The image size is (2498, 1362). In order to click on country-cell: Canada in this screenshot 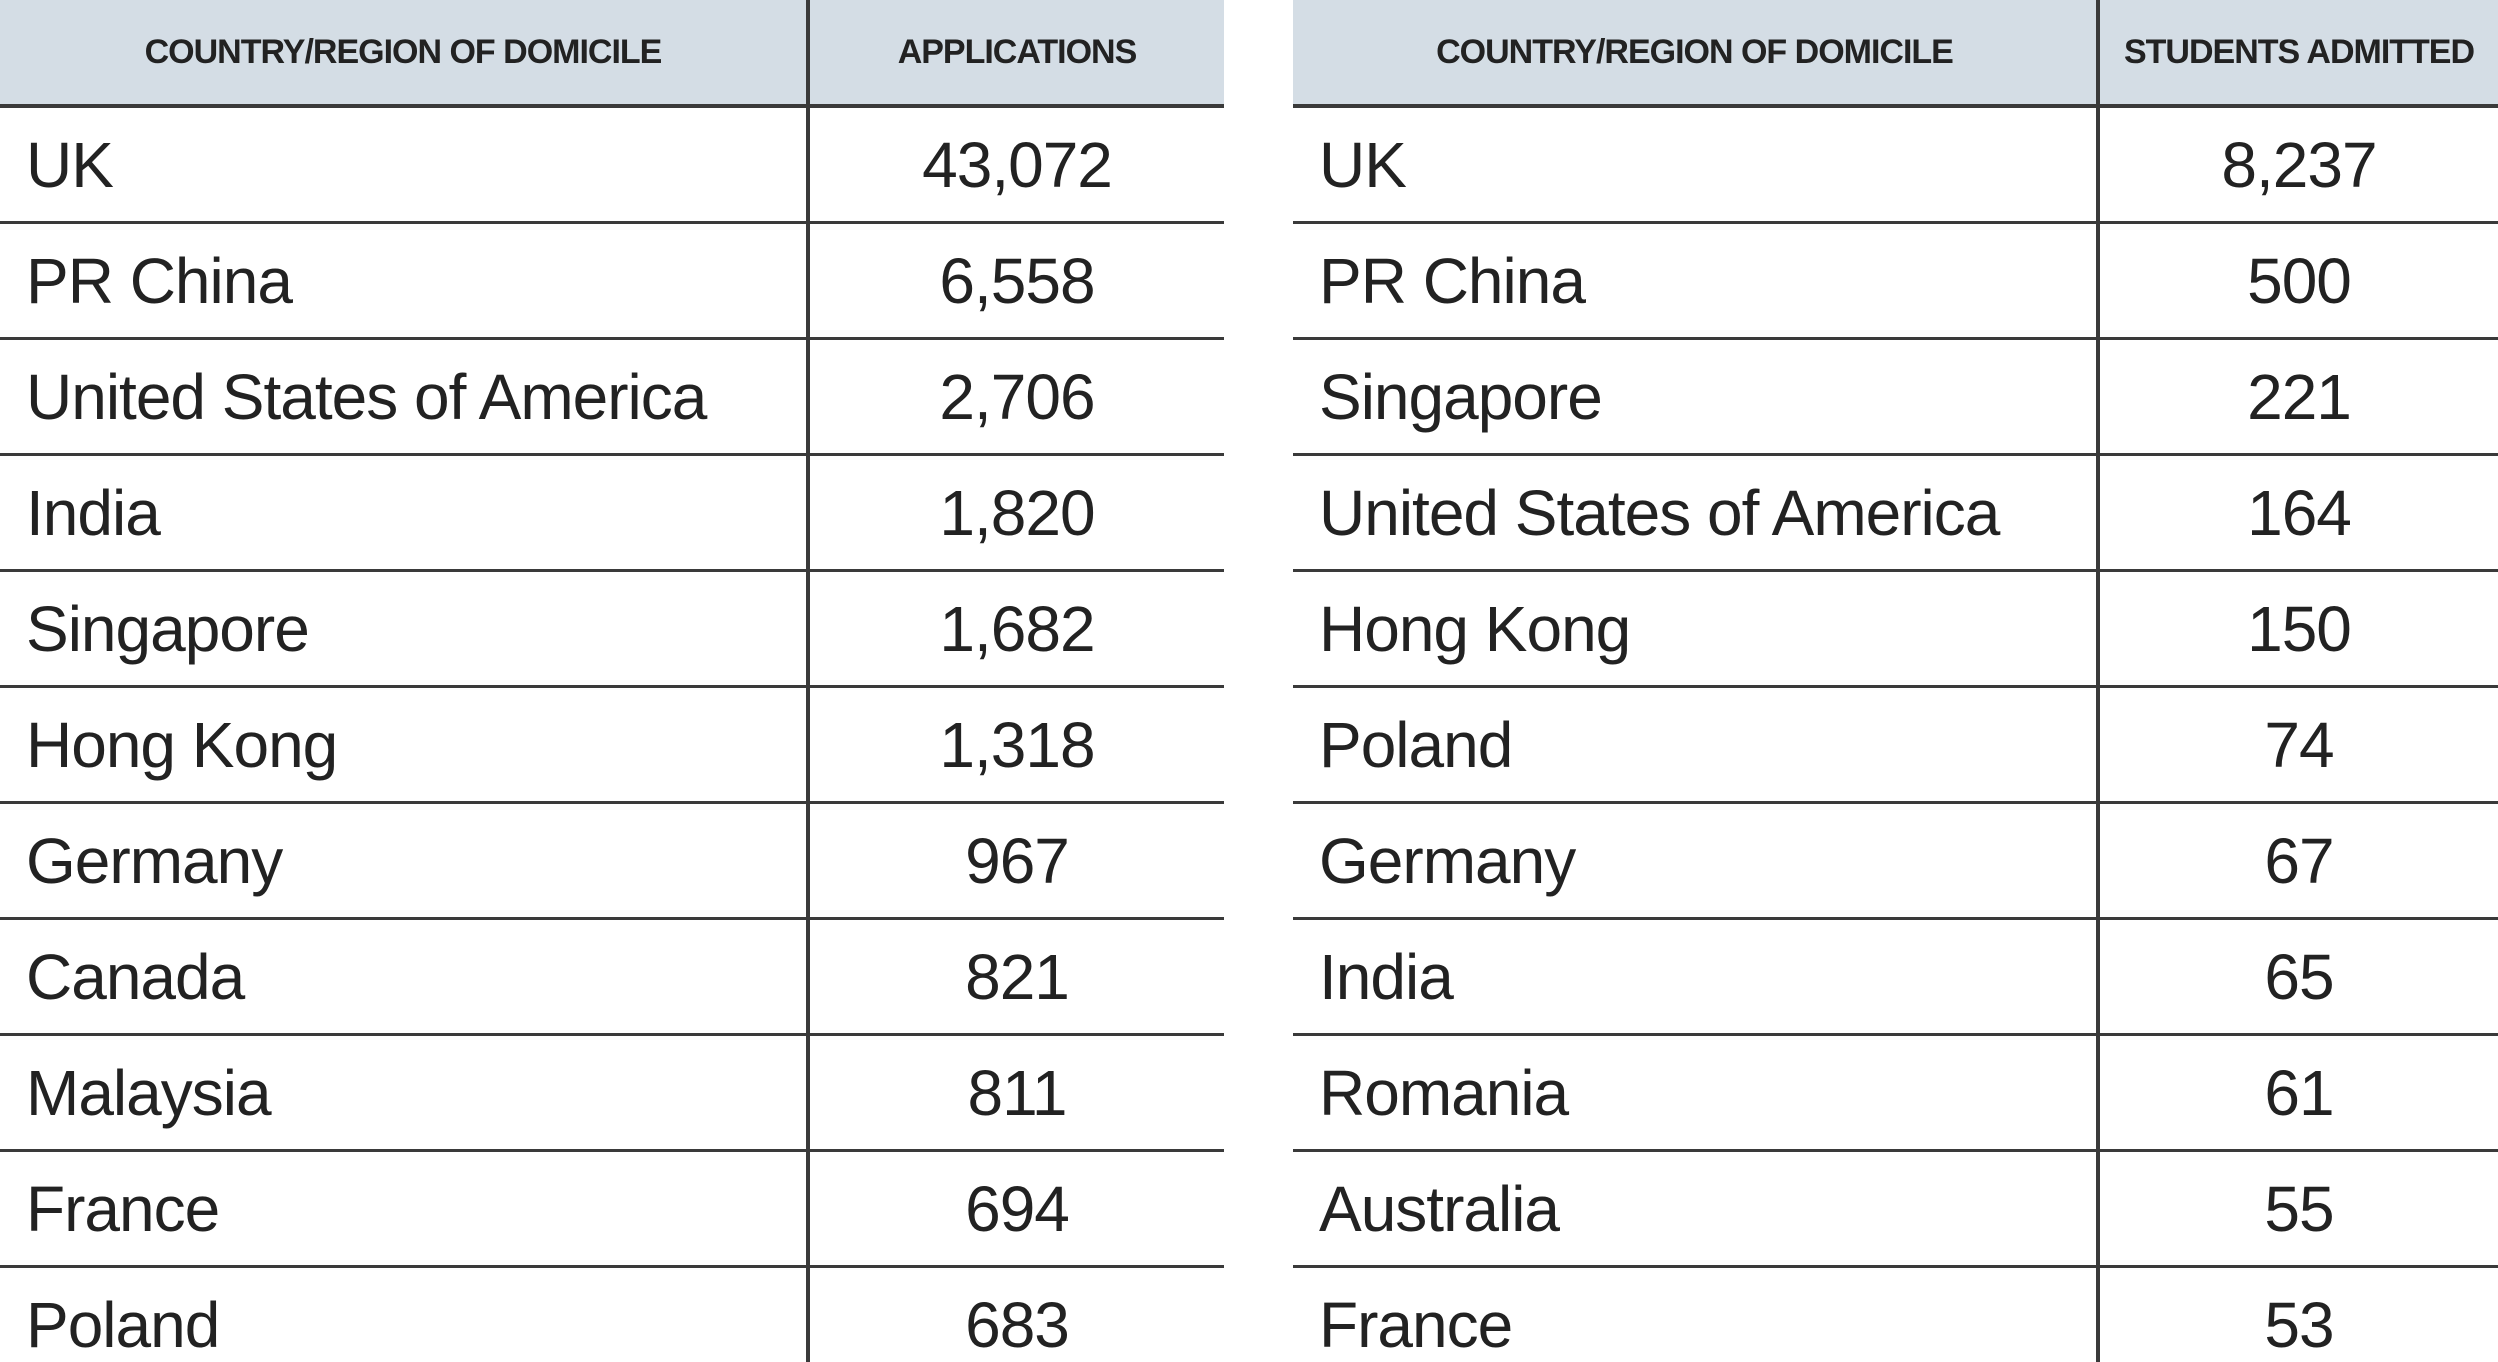, I will do `click(404, 977)`.